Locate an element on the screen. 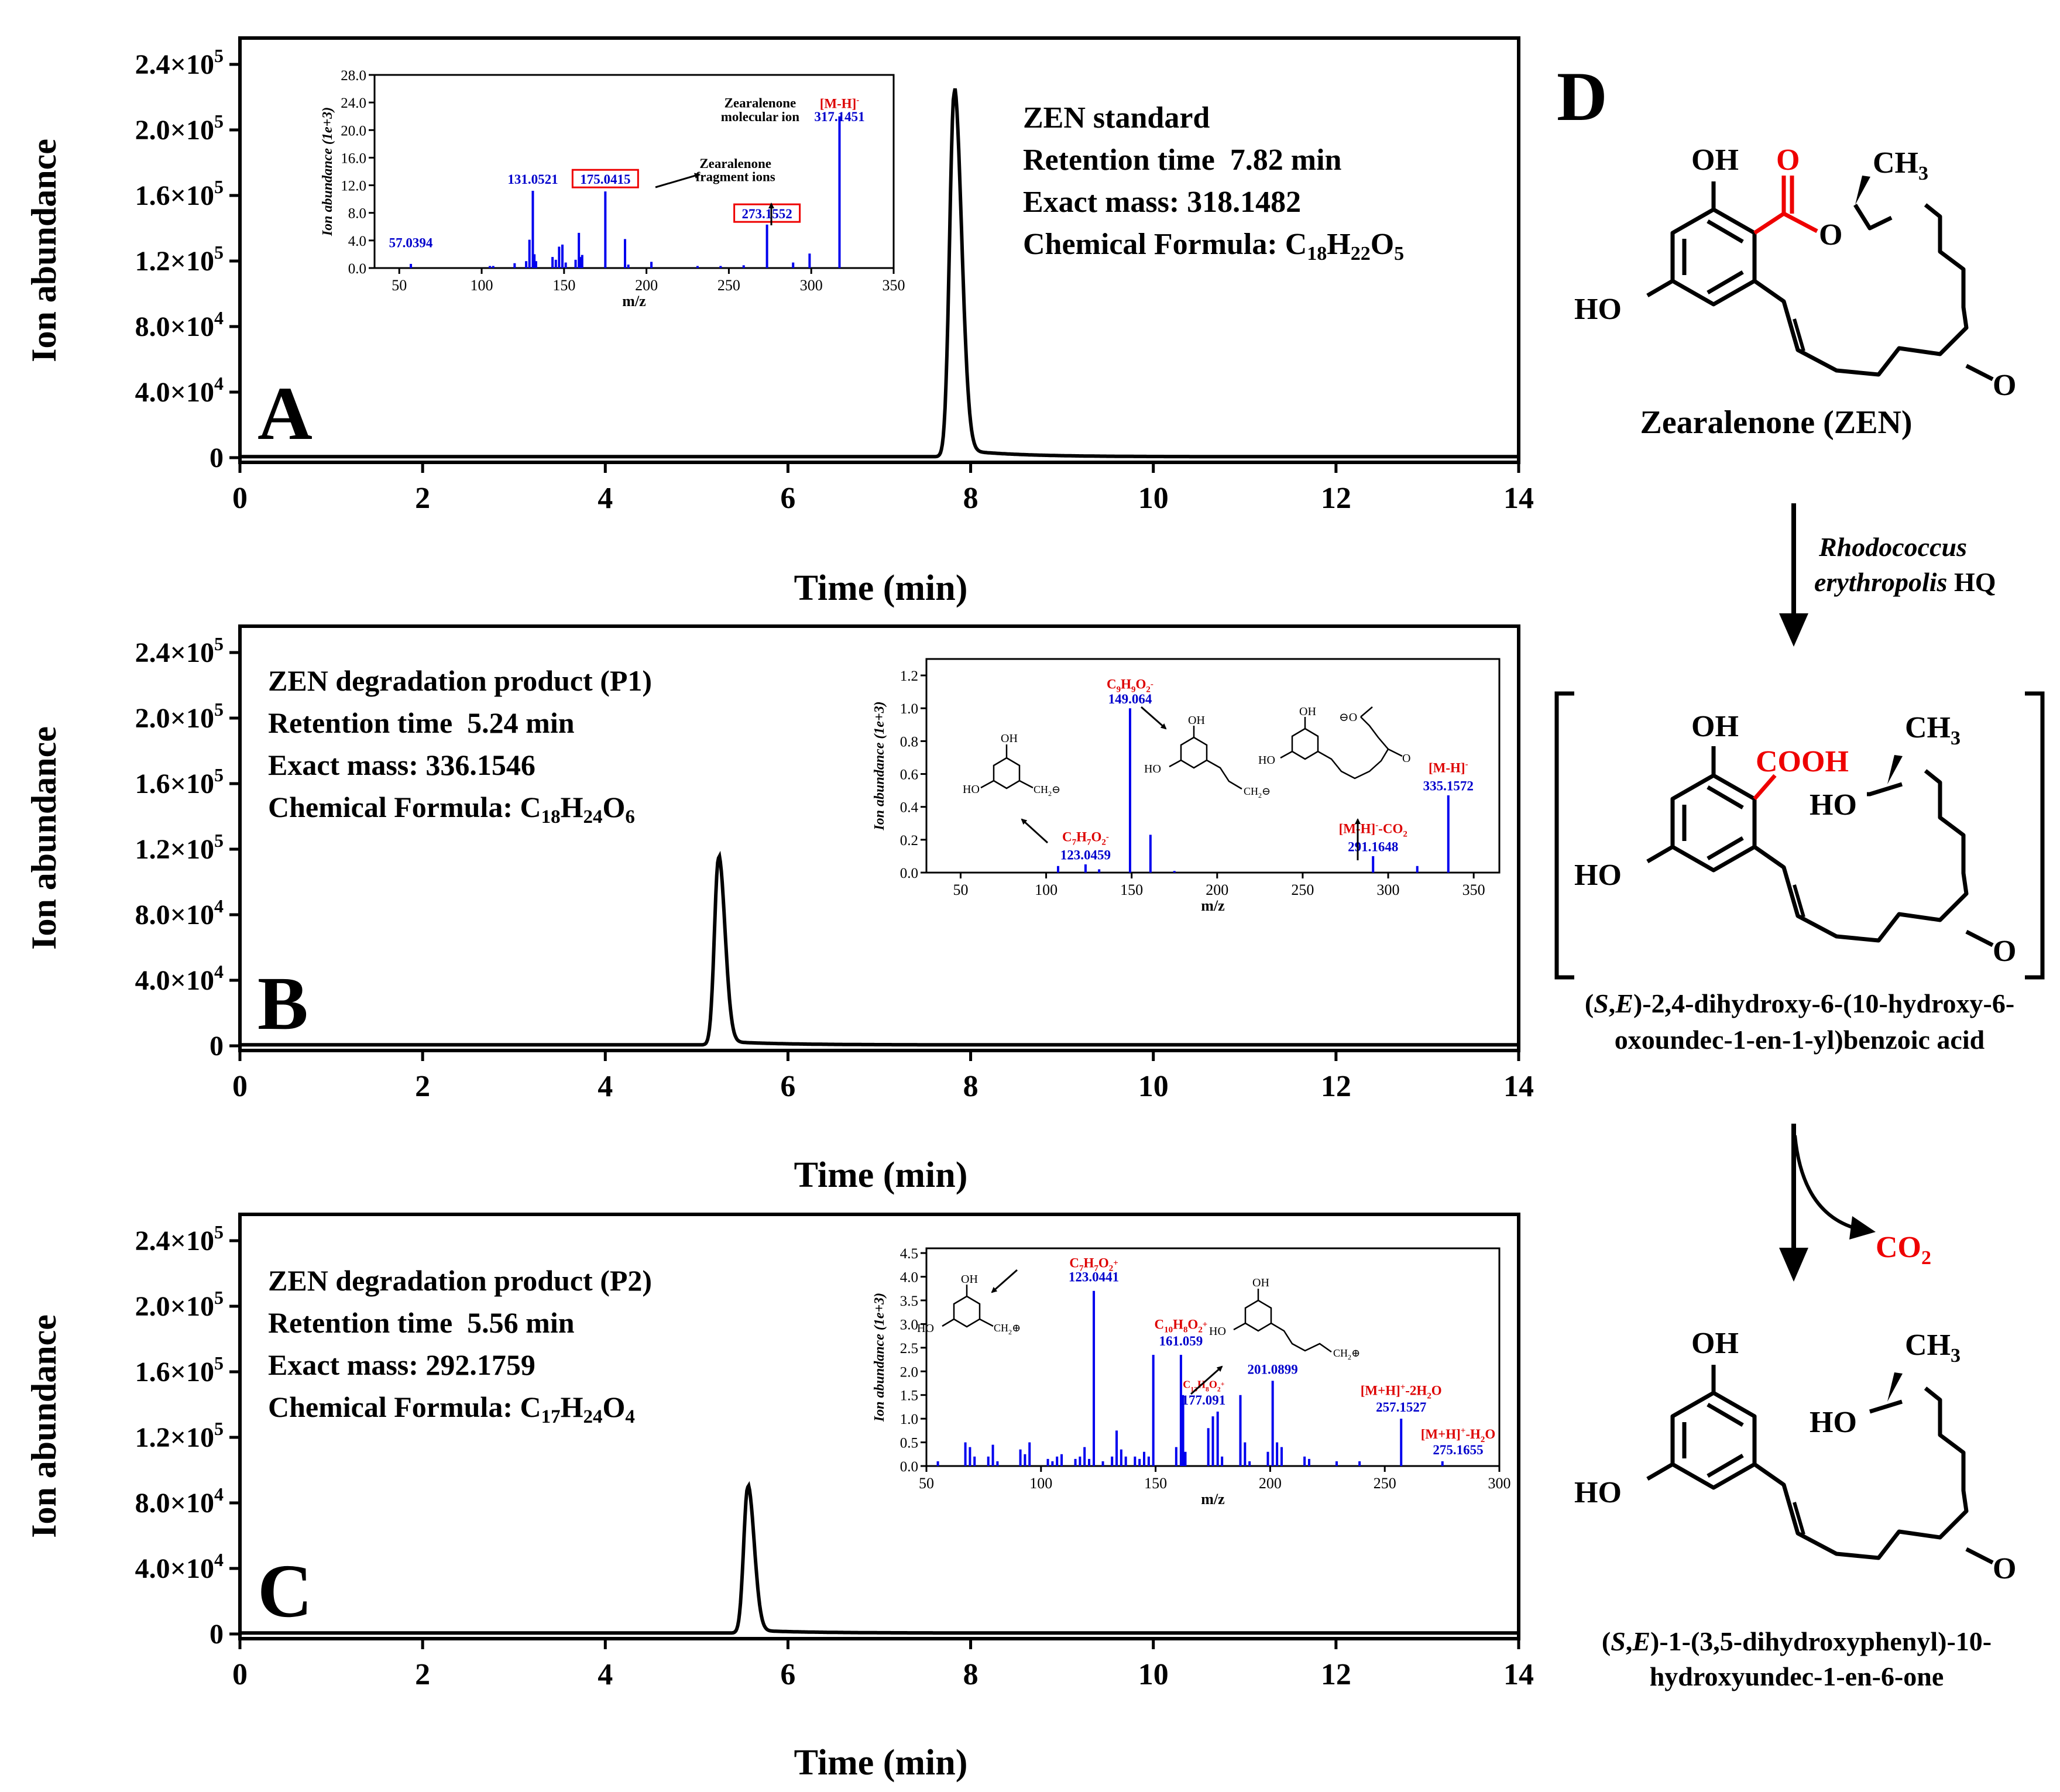  highlight-box is located at coordinates (605, 178).